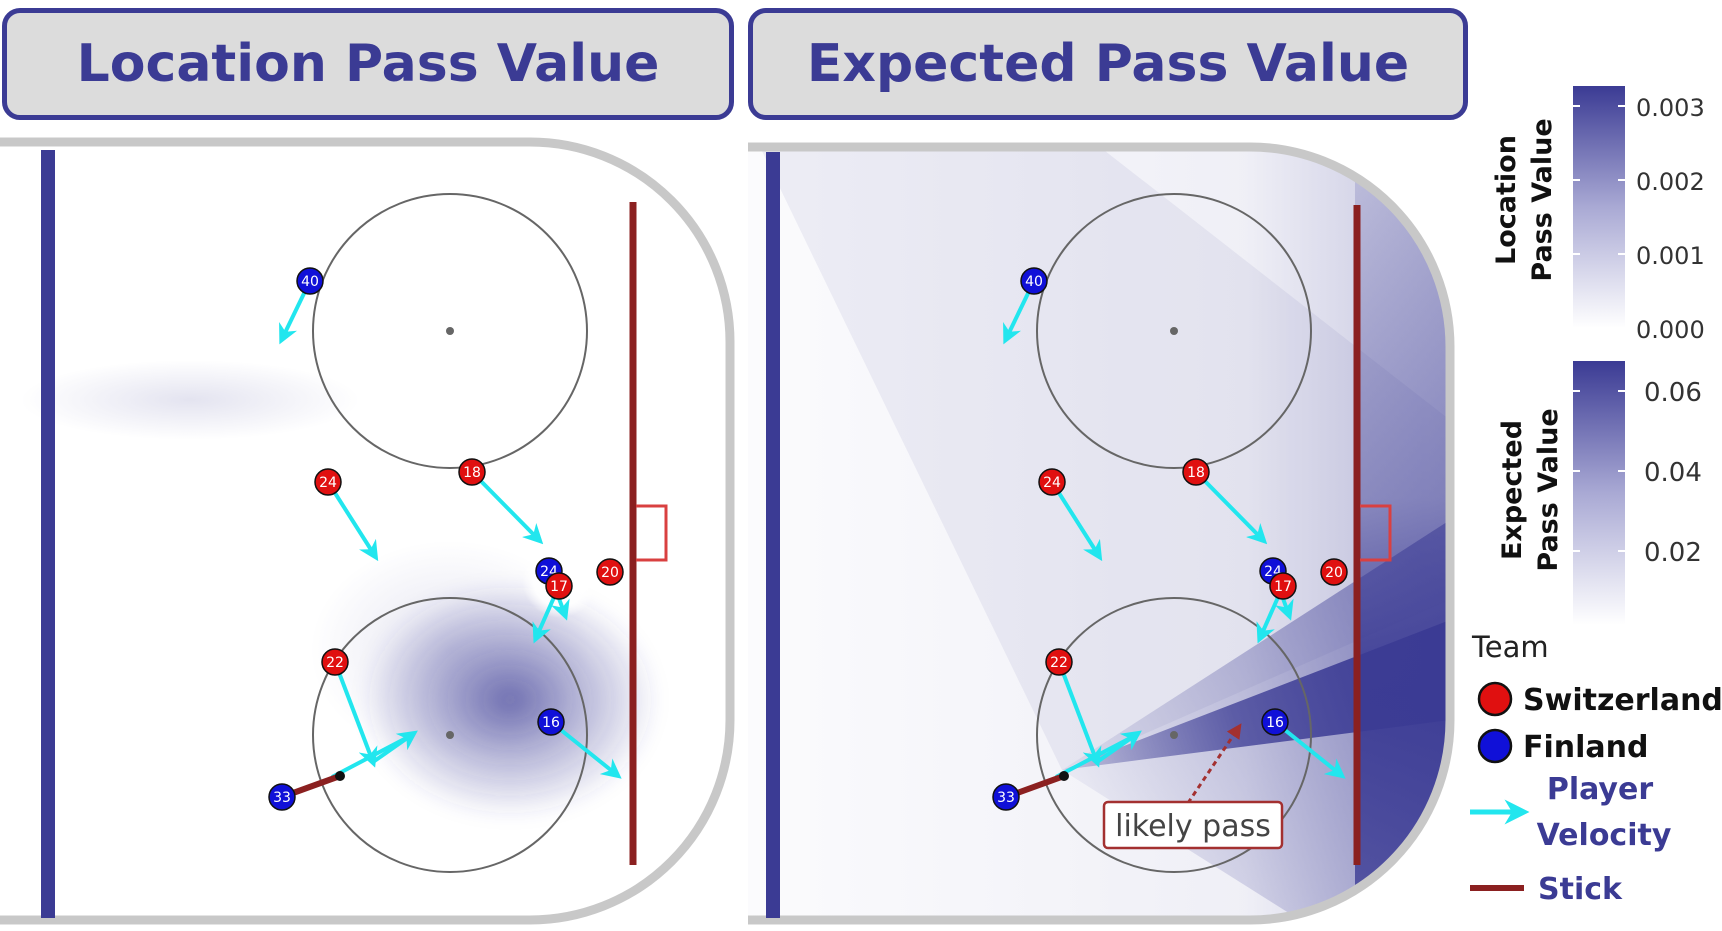 This screenshot has width=1722, height=931. What do you see at coordinates (190, 400) in the screenshot?
I see `left-faint-streak` at bounding box center [190, 400].